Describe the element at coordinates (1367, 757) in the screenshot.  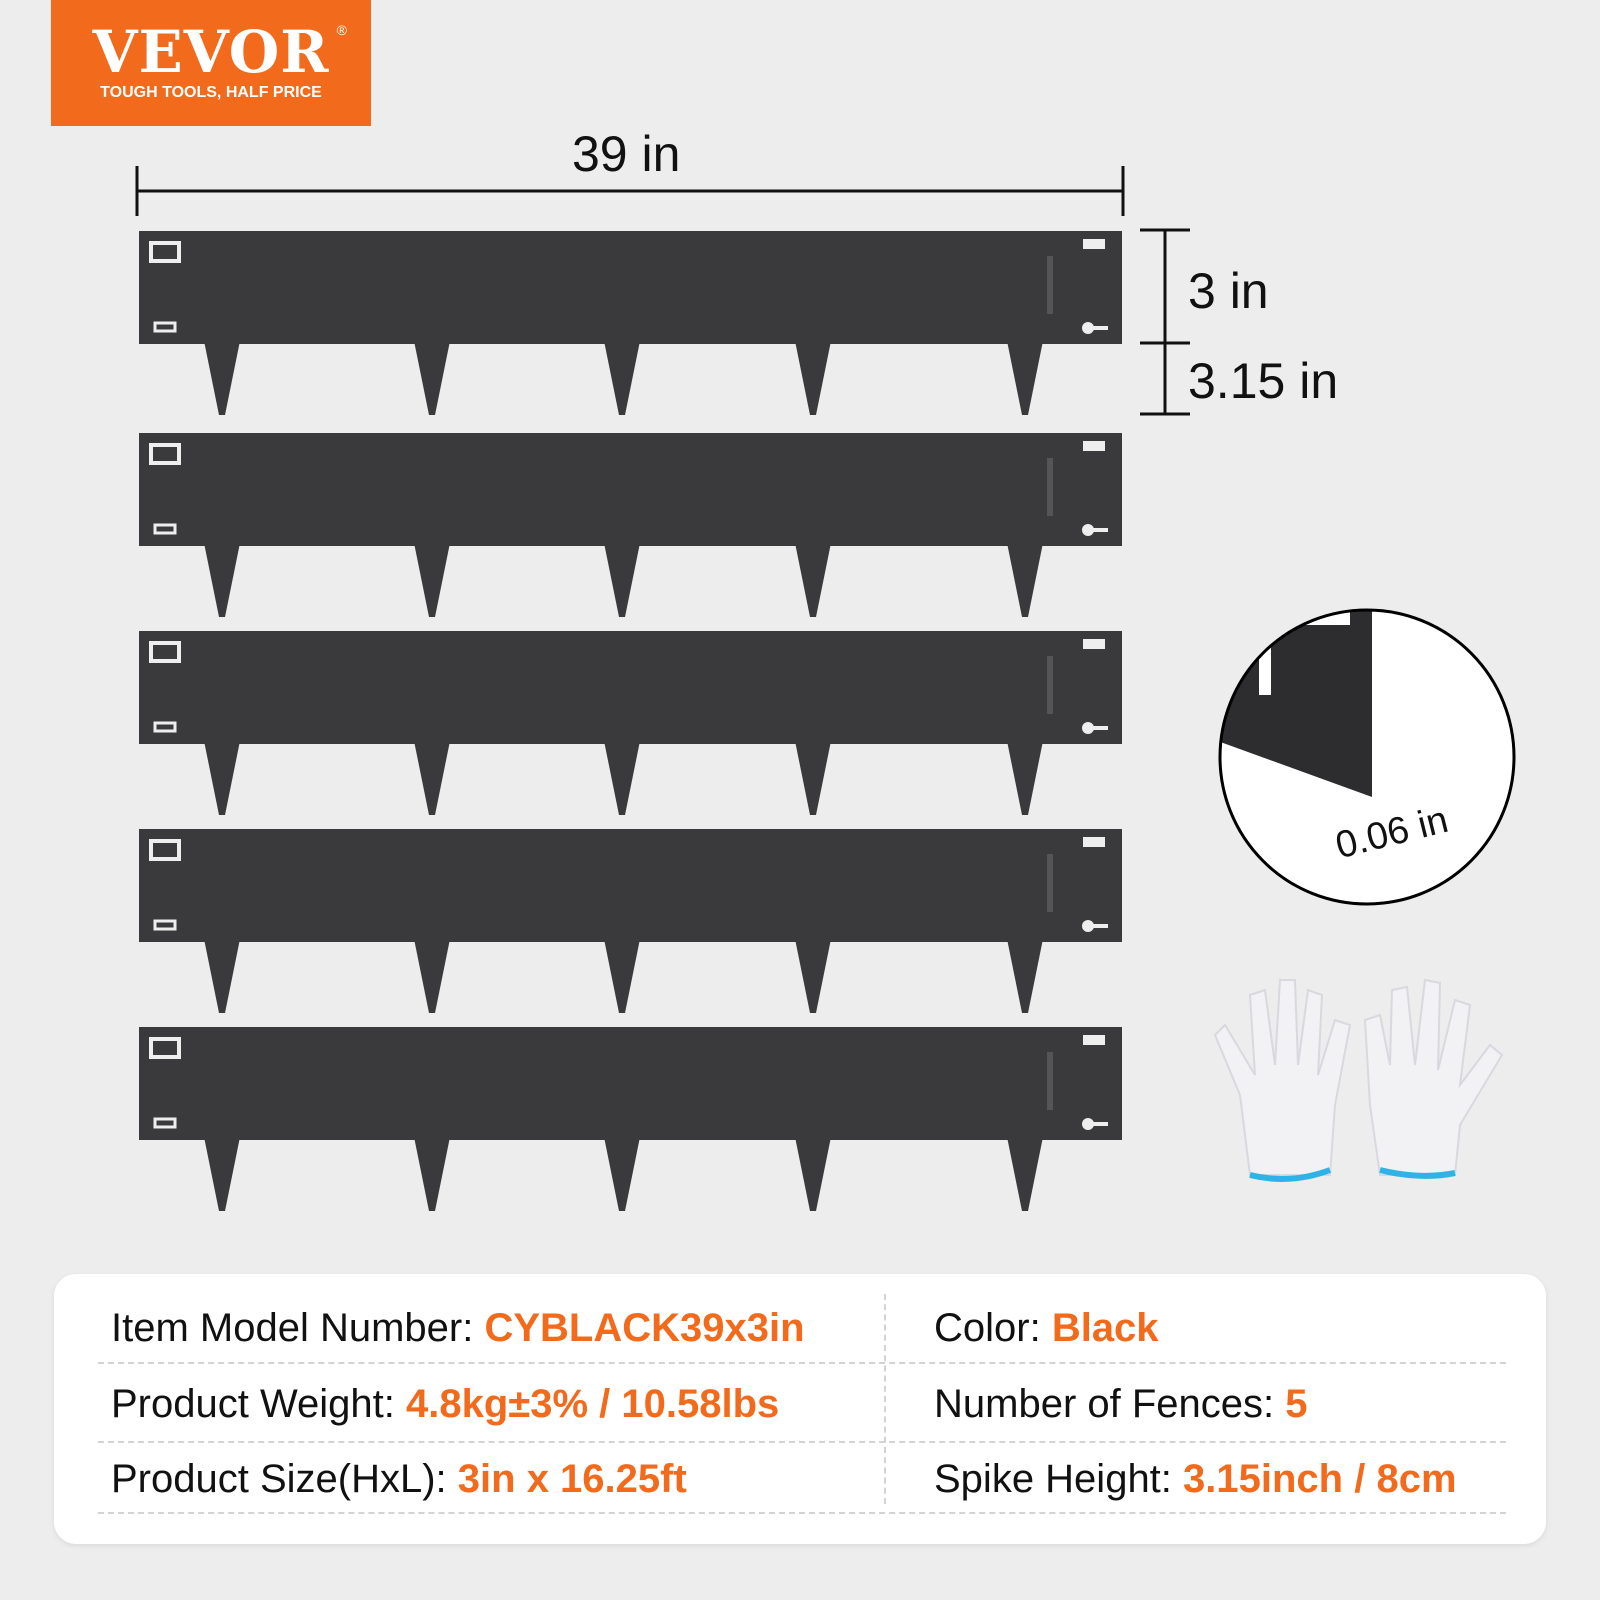
I see `thickness-detail` at that location.